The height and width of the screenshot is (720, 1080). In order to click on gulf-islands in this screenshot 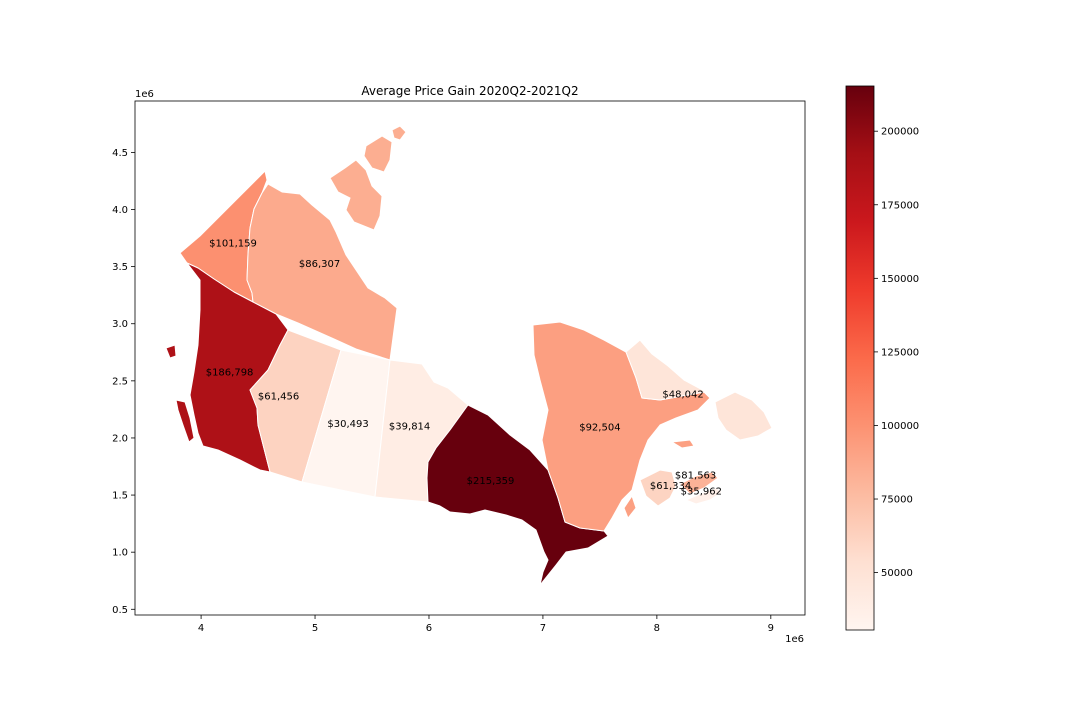, I will do `click(659, 479)`.